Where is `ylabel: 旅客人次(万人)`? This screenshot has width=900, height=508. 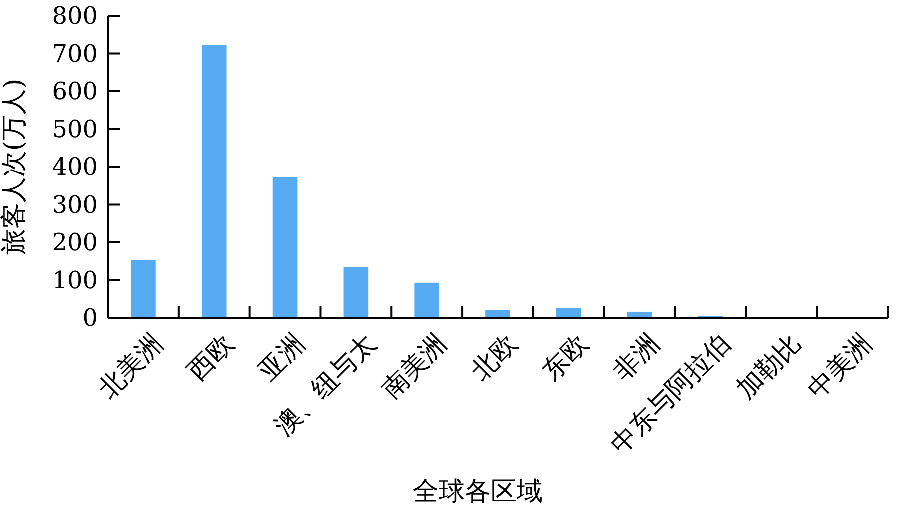
ylabel: 旅客人次(万人) is located at coordinates (15, 167).